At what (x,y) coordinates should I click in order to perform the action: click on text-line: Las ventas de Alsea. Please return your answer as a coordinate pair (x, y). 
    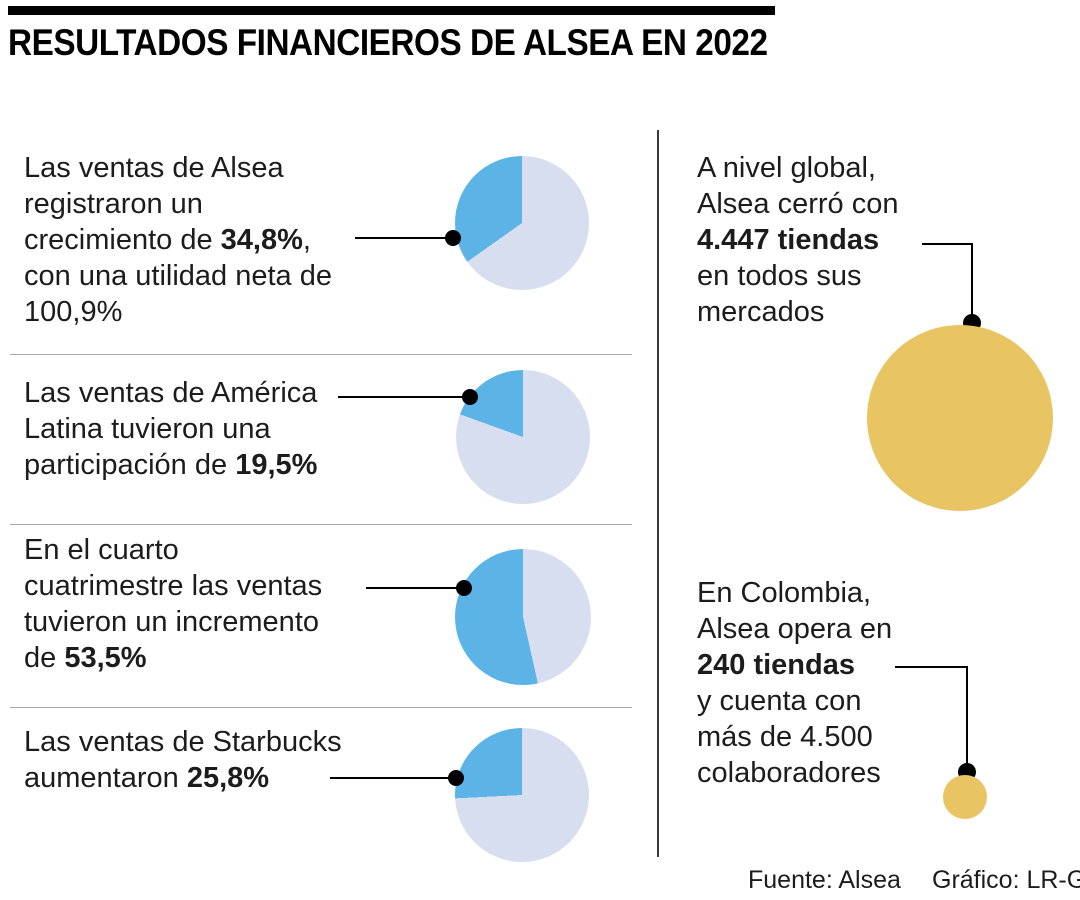
    Looking at the image, I should click on (154, 168).